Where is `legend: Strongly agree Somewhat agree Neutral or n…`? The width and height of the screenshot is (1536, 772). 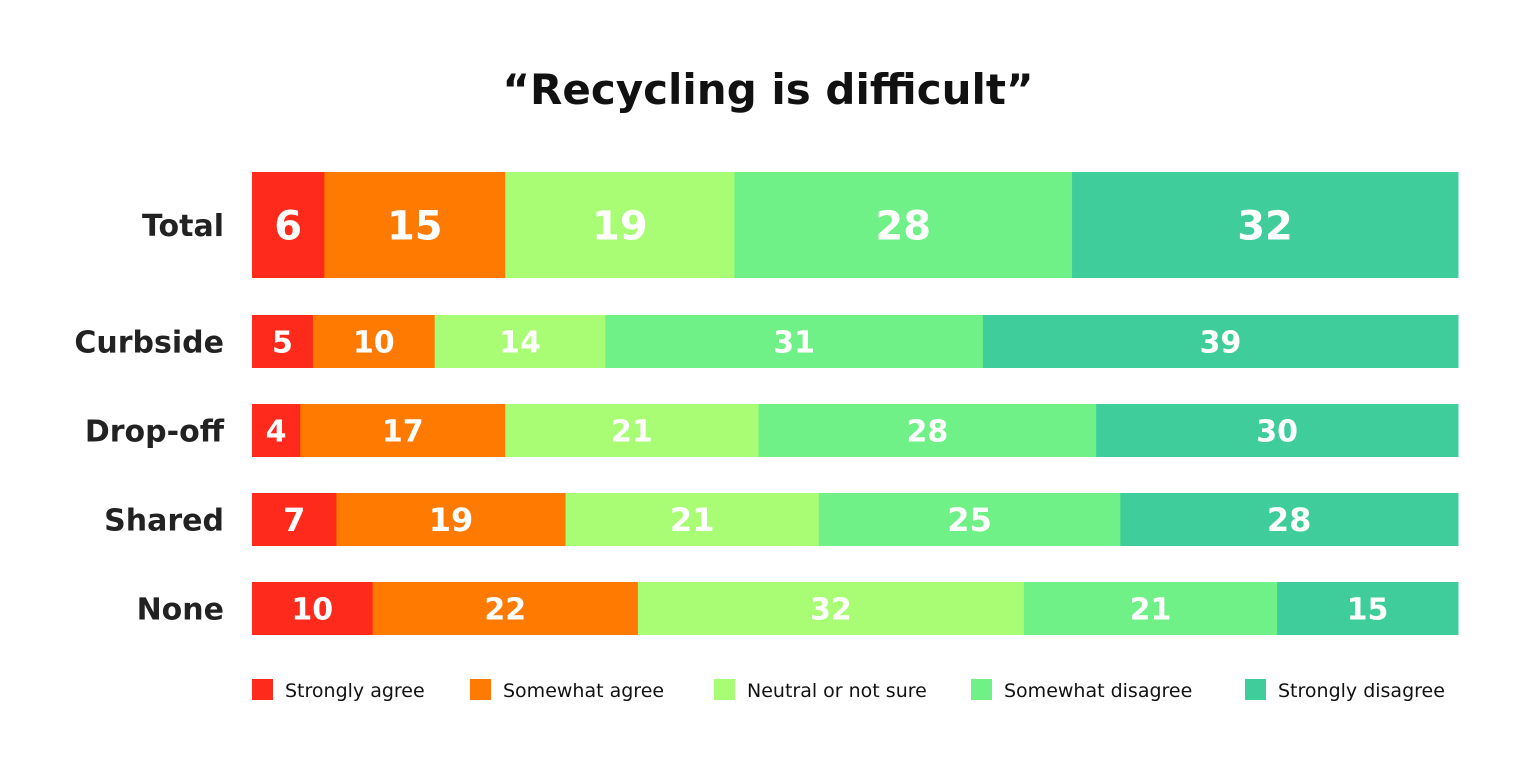
legend: Strongly agree Somewhat agree Neutral or n… is located at coordinates (848, 690).